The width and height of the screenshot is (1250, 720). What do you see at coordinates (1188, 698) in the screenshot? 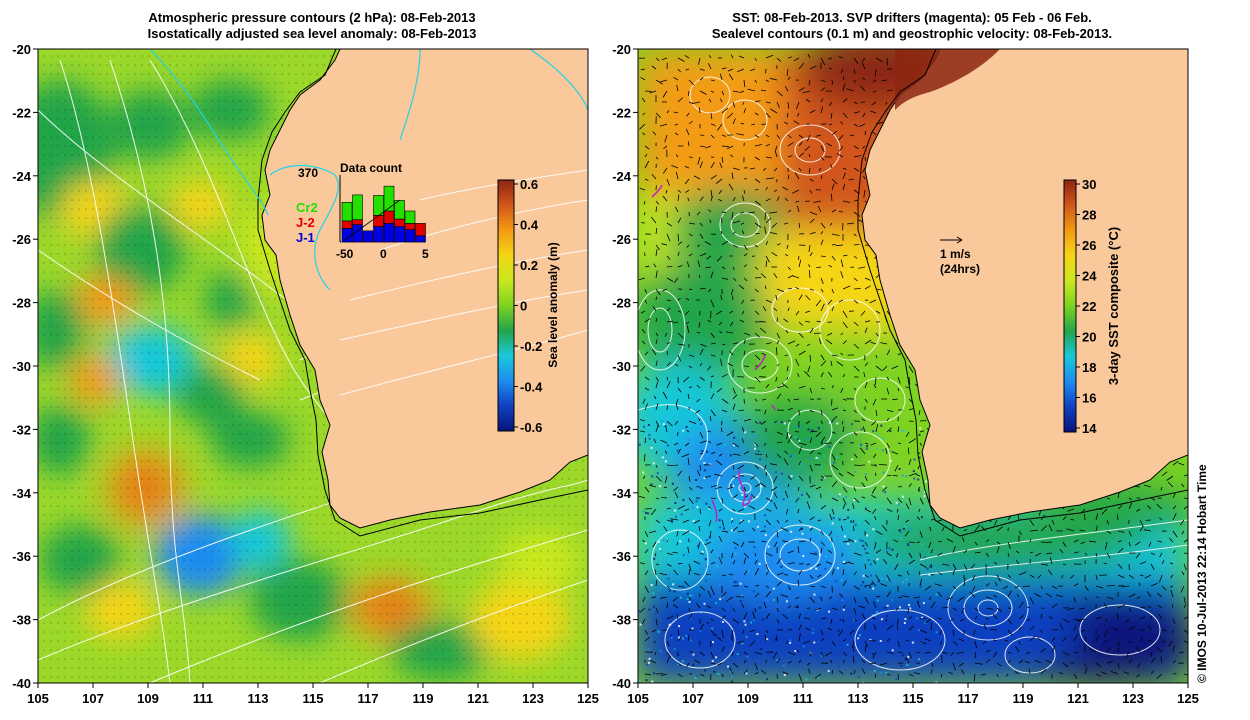
I see `right-xtick-label: 125` at bounding box center [1188, 698].